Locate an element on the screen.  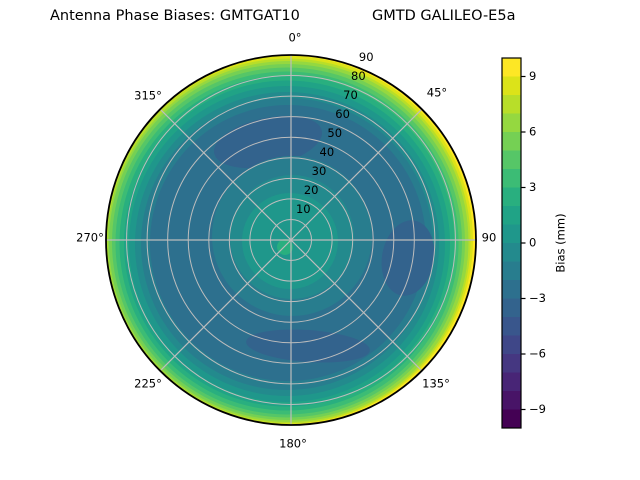
r-tick-label: 20 is located at coordinates (311, 190).